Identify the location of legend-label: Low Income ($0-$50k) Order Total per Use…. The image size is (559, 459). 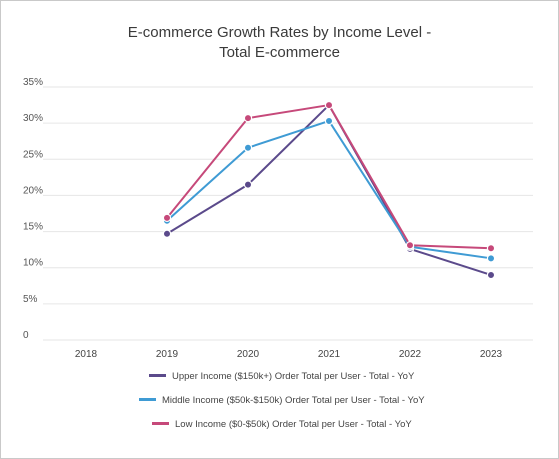
(293, 424).